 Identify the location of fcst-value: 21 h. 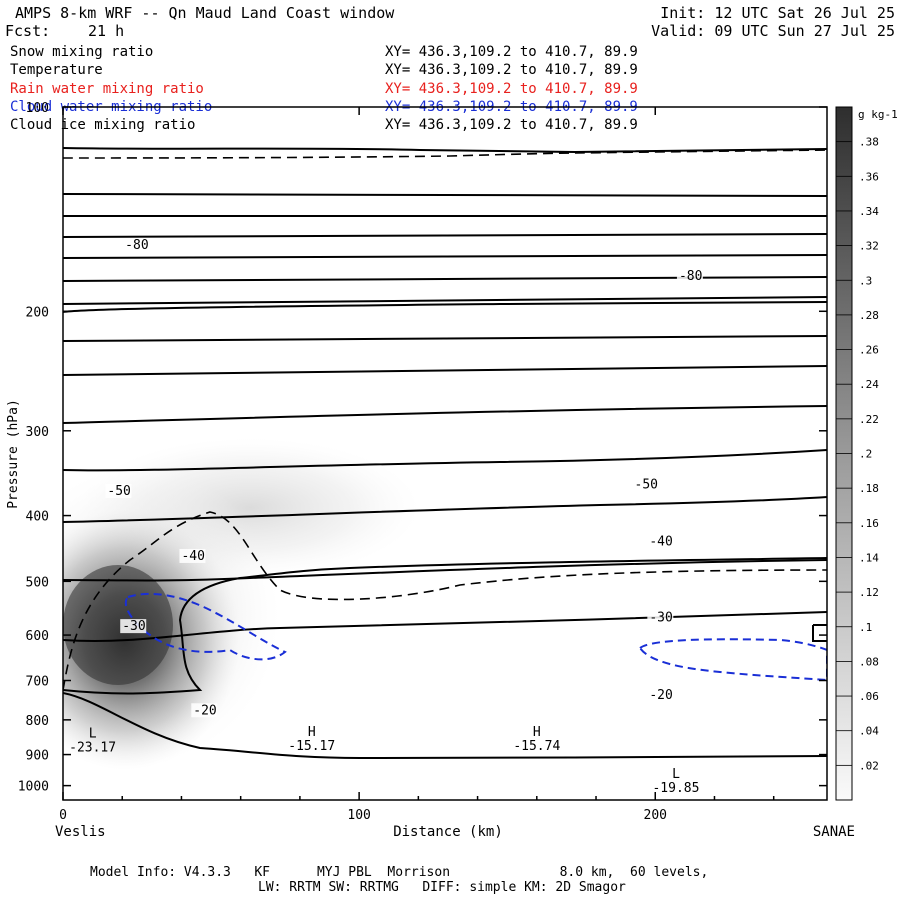
(106, 31).